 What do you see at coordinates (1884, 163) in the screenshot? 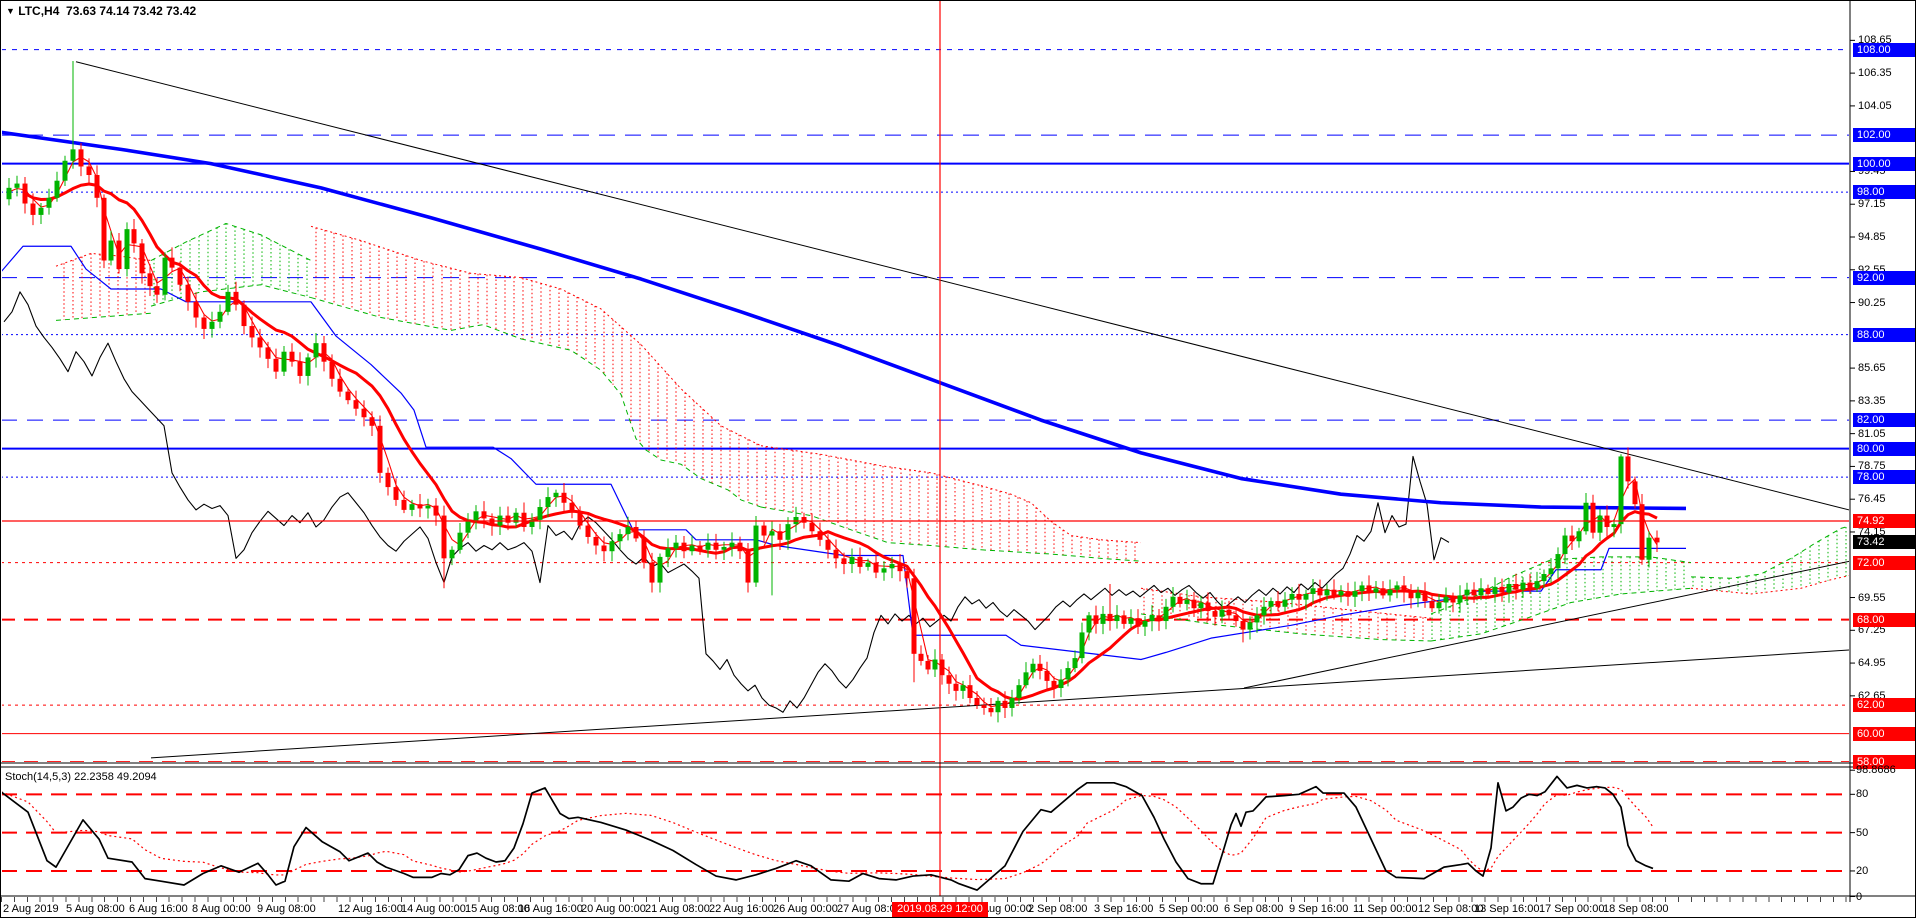
I see `price-badge-100.00: 100.00` at bounding box center [1884, 163].